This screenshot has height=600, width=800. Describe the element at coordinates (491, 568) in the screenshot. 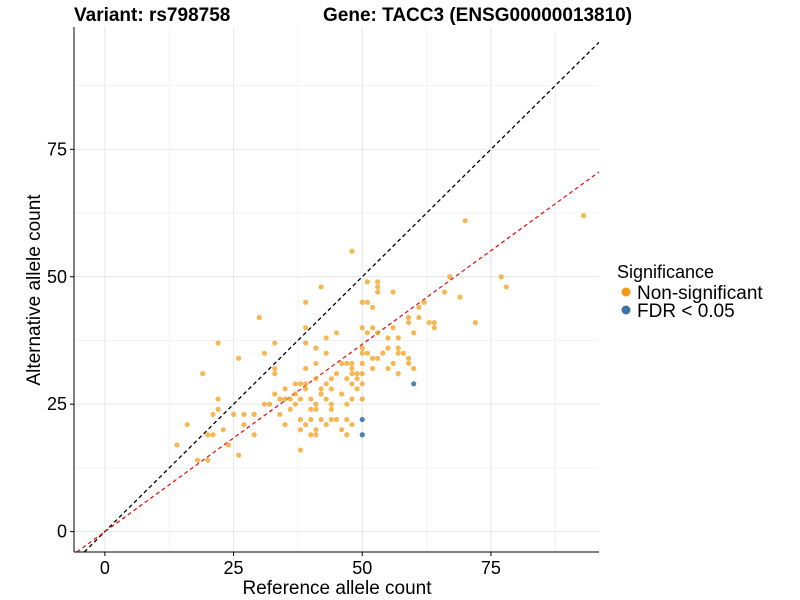

I see `x-tick-label: 75` at that location.